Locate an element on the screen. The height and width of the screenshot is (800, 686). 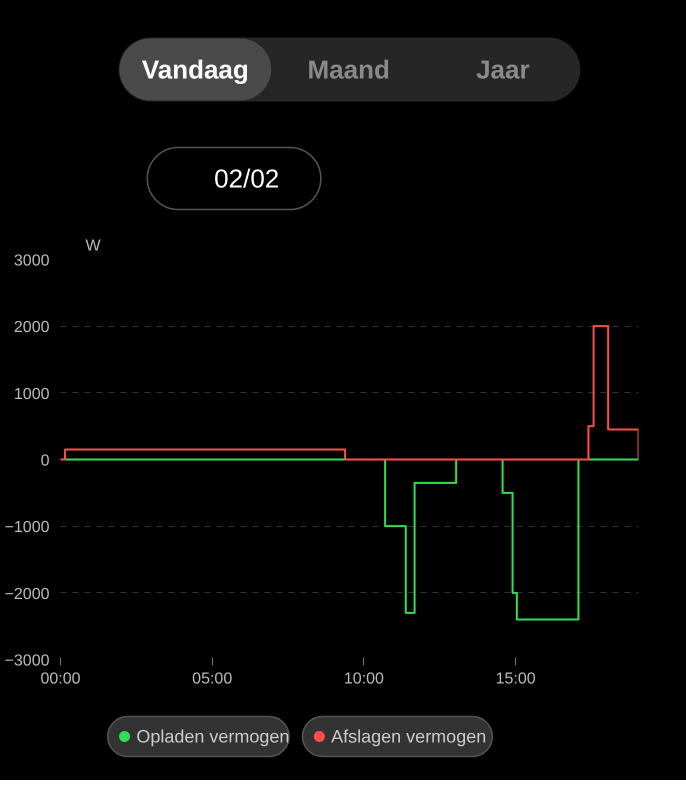
x-tick-label: 15:00 is located at coordinates (516, 679).